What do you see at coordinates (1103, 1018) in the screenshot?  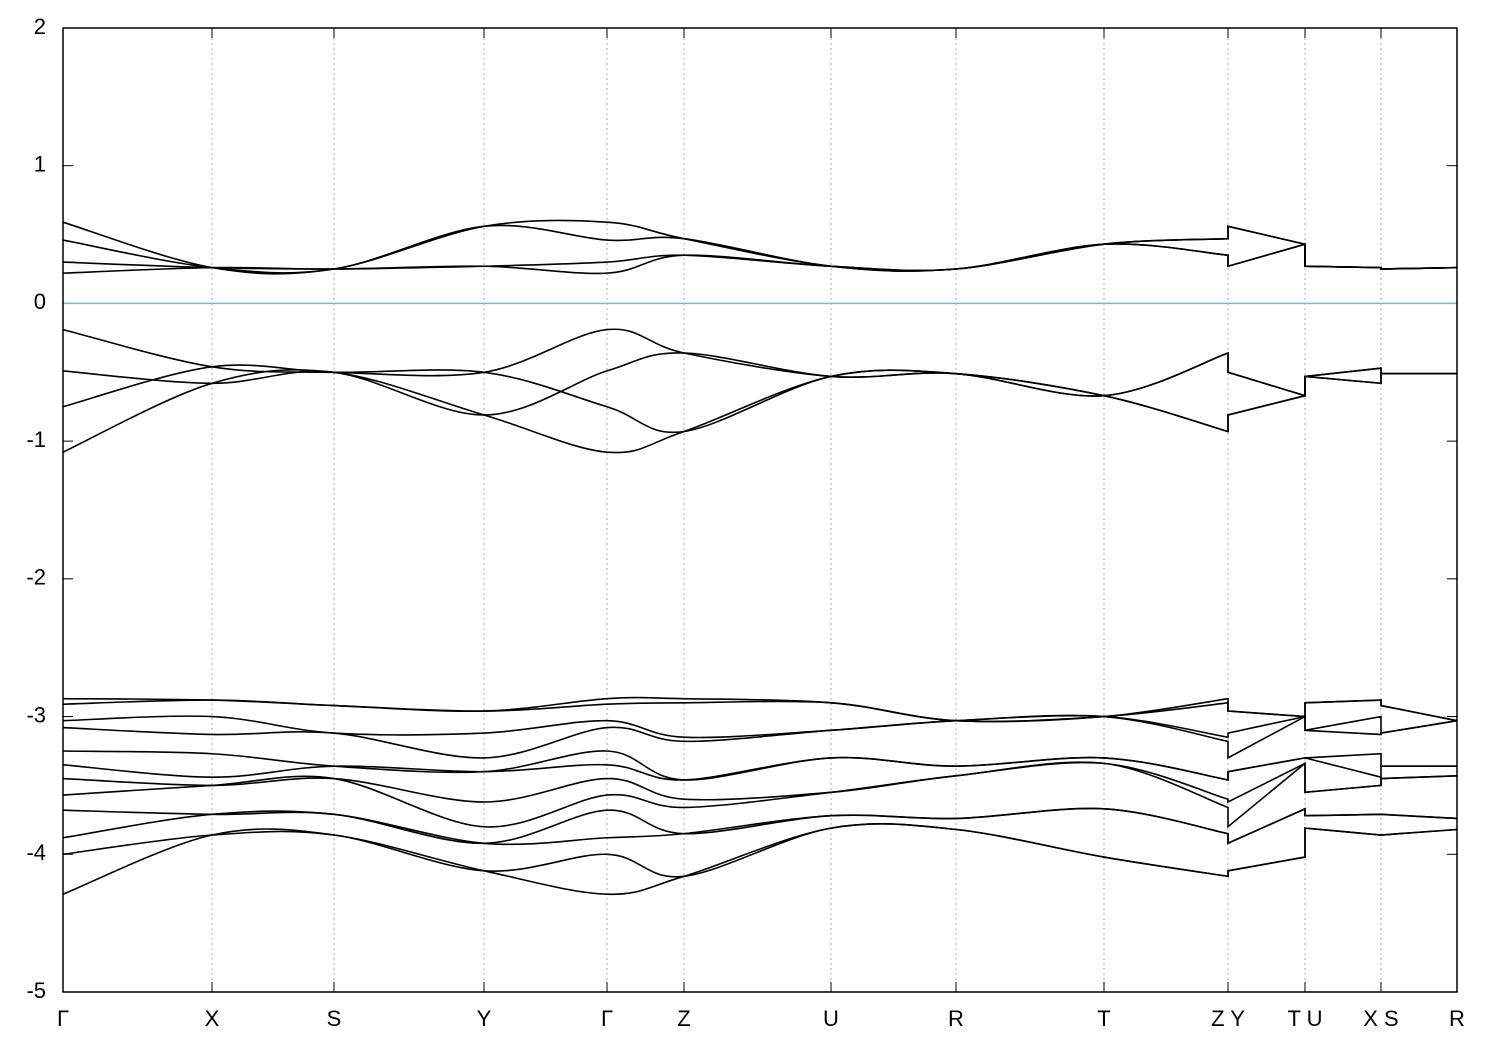 I see `x-tick-label: T` at bounding box center [1103, 1018].